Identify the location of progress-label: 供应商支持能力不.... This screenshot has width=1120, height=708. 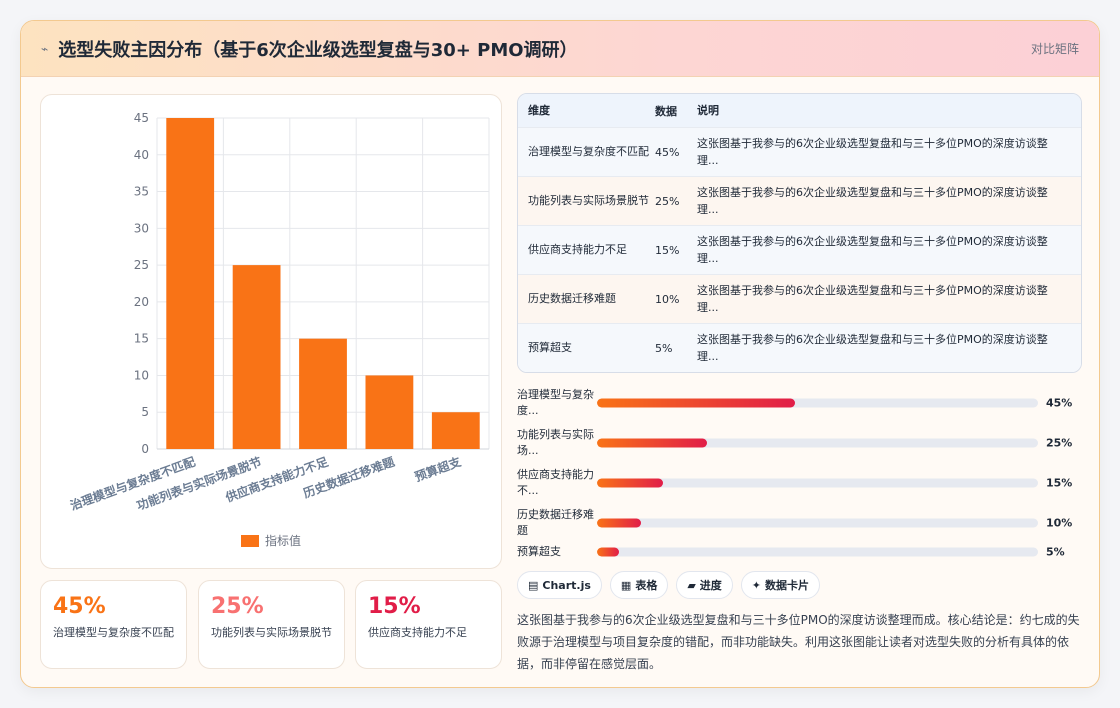
(555, 482).